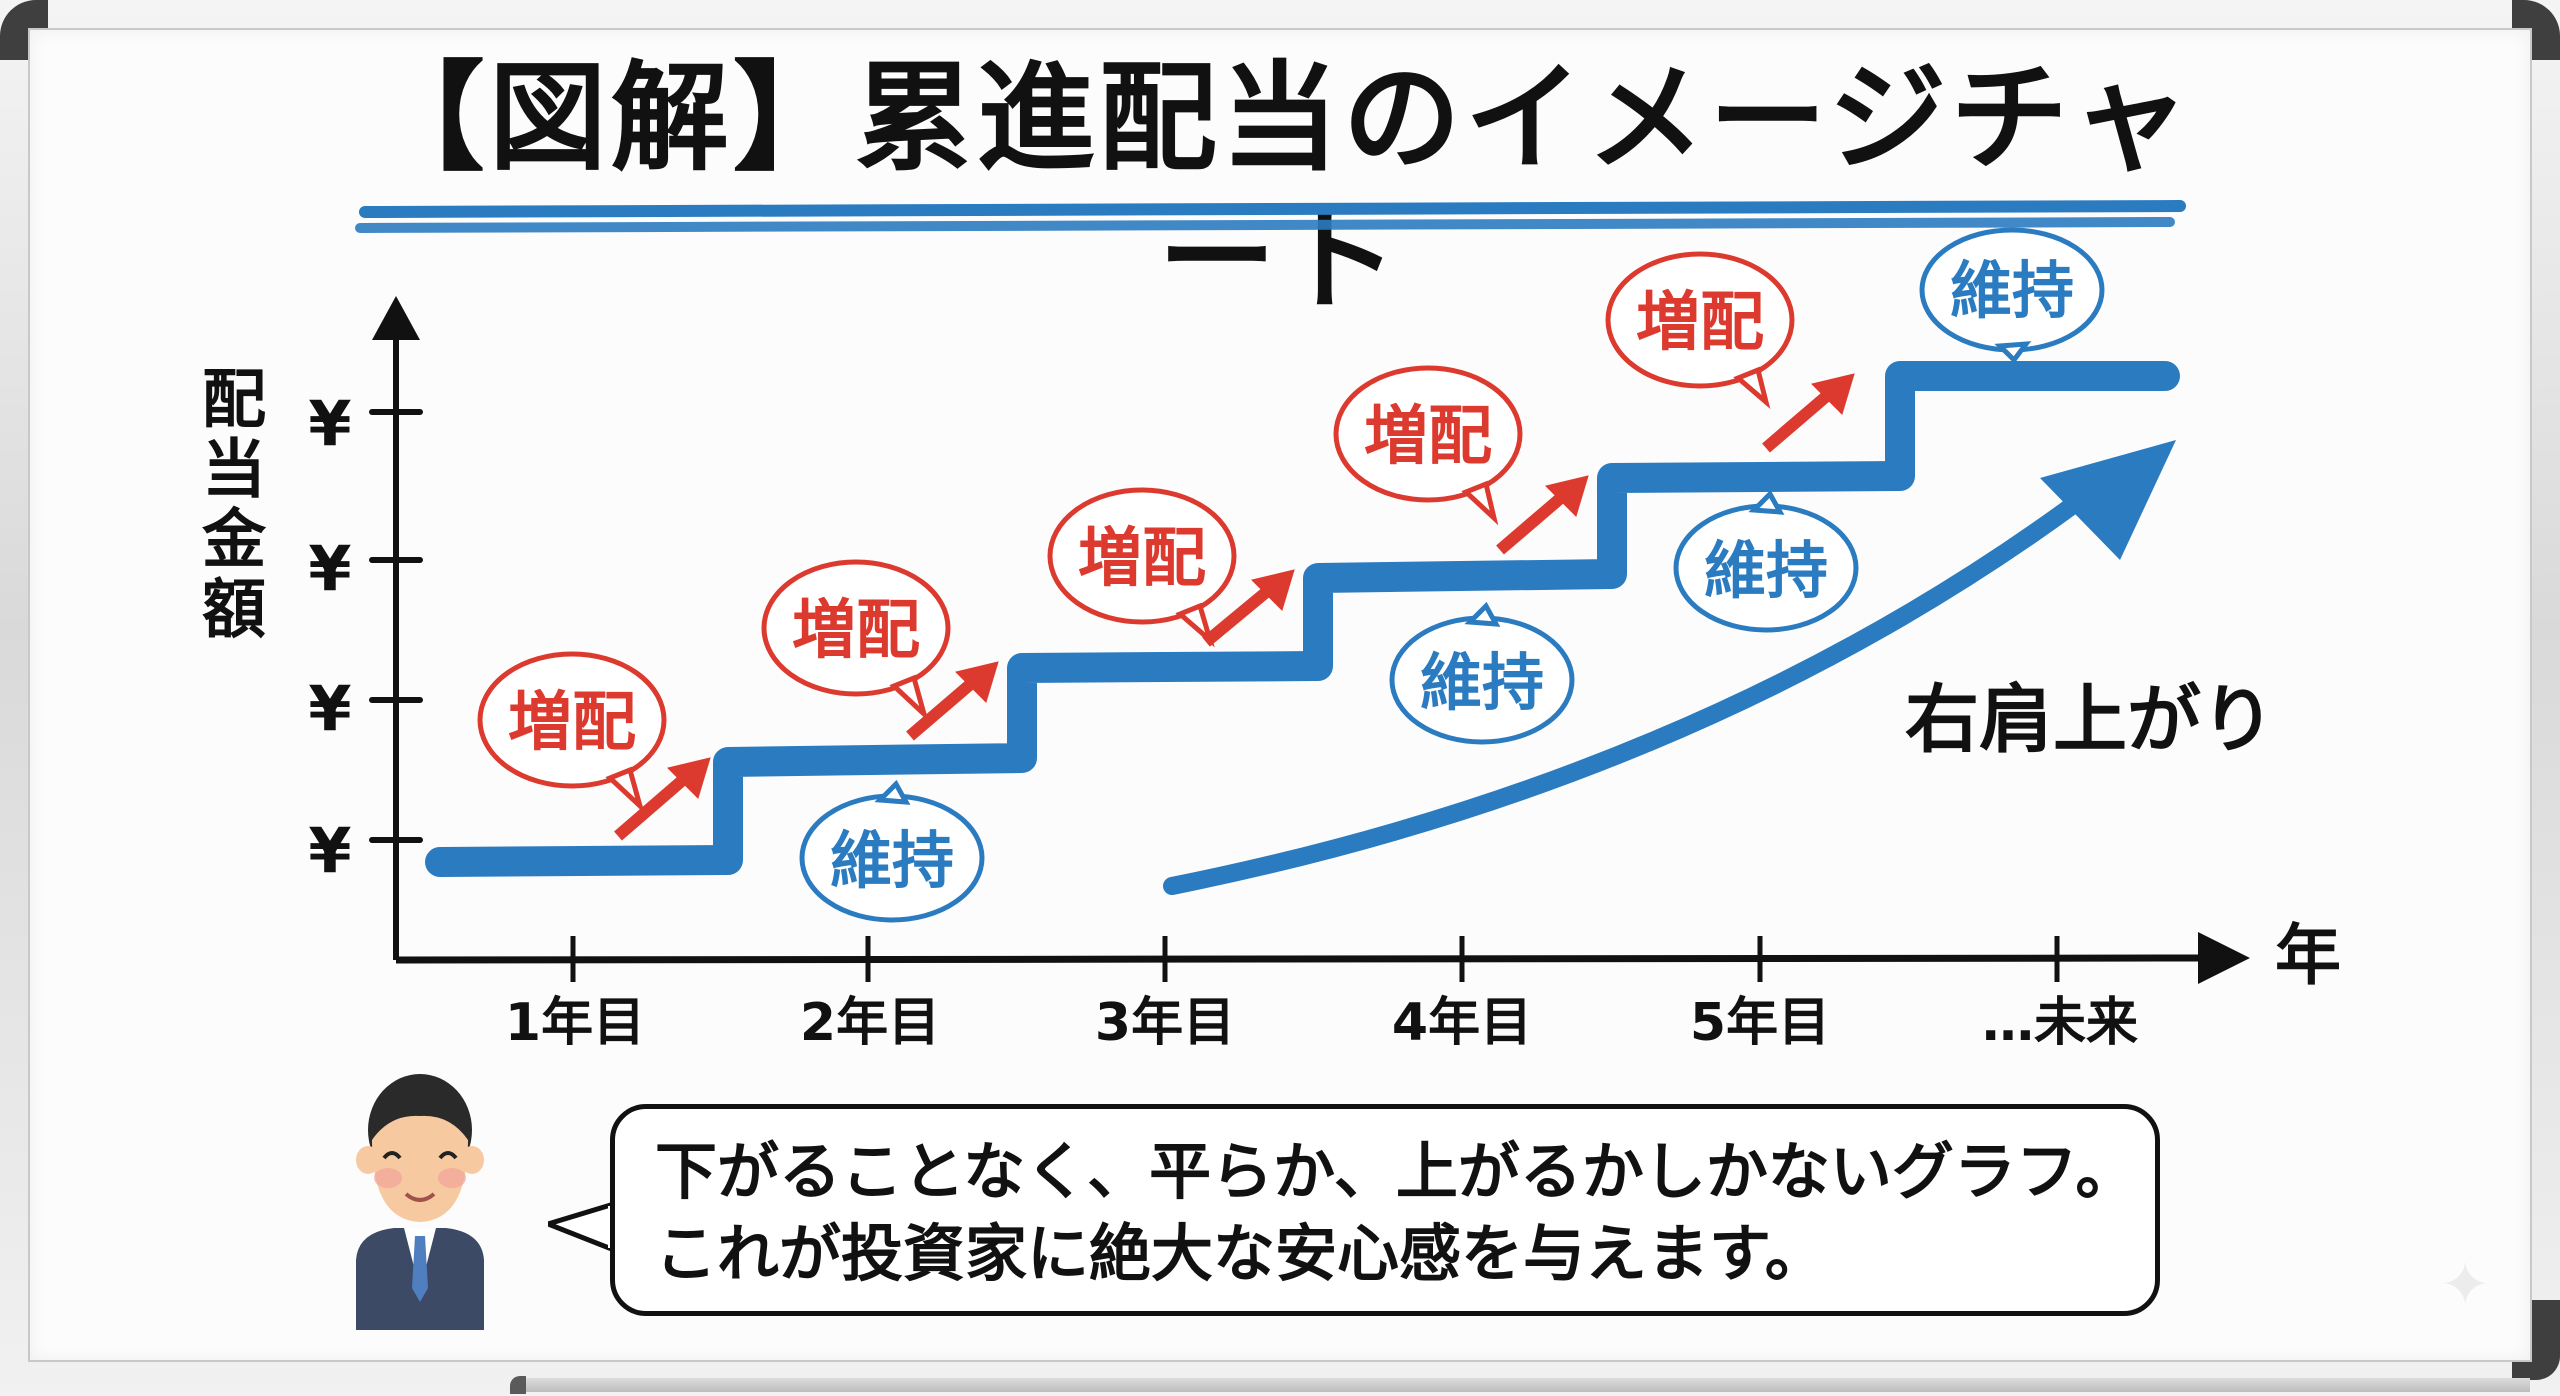 This screenshot has width=2560, height=1396. What do you see at coordinates (1462, 1023) in the screenshot?
I see `x-tick-label: 4年目` at bounding box center [1462, 1023].